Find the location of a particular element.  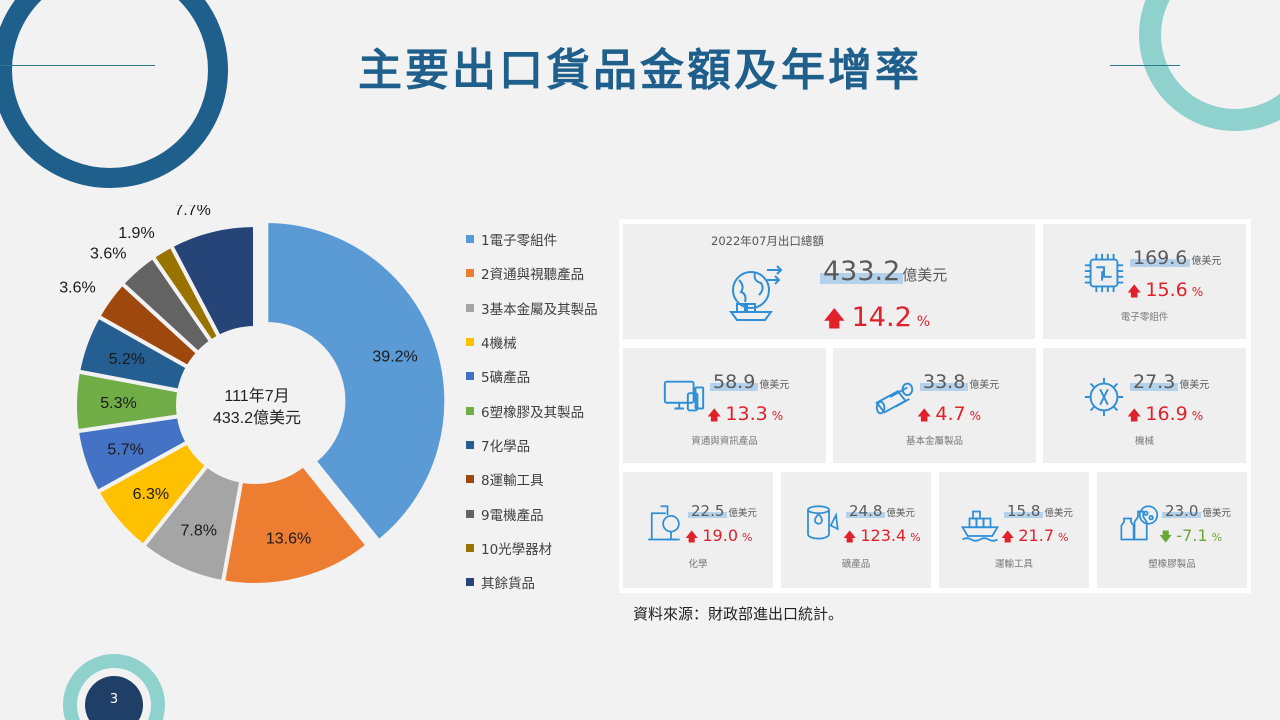

legend-item: 10光學器材 is located at coordinates (532, 548).